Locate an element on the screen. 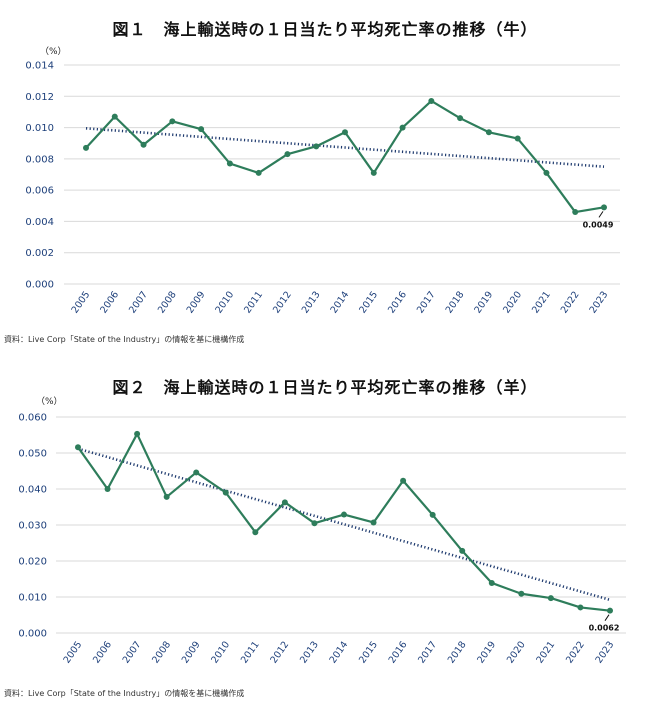 This screenshot has height=704, width=650. y-tick-label: 0.060 is located at coordinates (32, 418).